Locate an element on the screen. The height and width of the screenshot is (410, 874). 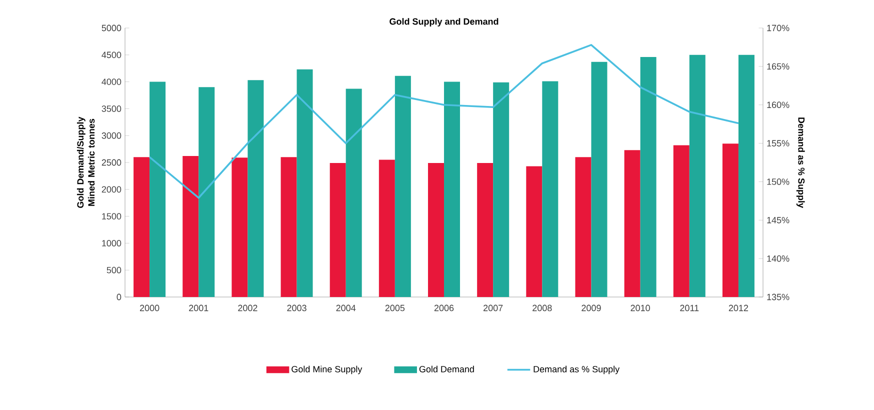
x-tick-label: 2011 is located at coordinates (689, 308).